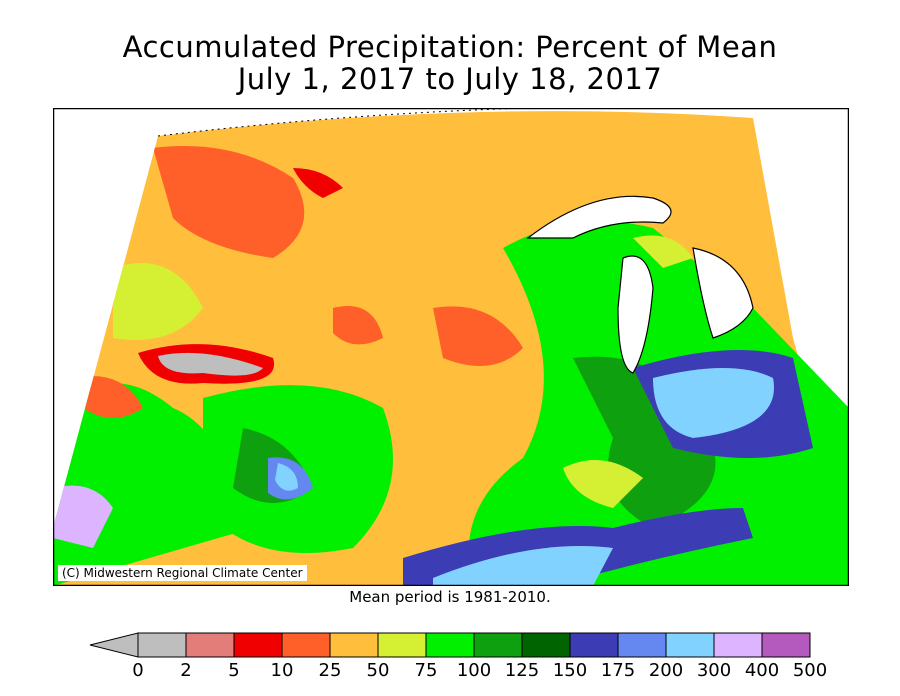 The width and height of the screenshot is (900, 696). What do you see at coordinates (114, 645) in the screenshot?
I see `legend-arrow` at bounding box center [114, 645].